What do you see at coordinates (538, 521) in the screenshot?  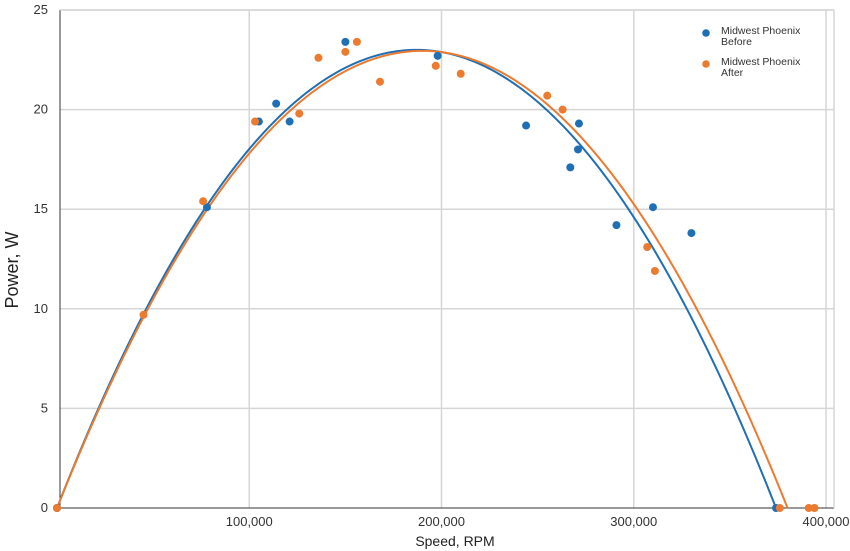 I see `x-tick-labels: 100,000 200,000 300,000 400,000` at bounding box center [538, 521].